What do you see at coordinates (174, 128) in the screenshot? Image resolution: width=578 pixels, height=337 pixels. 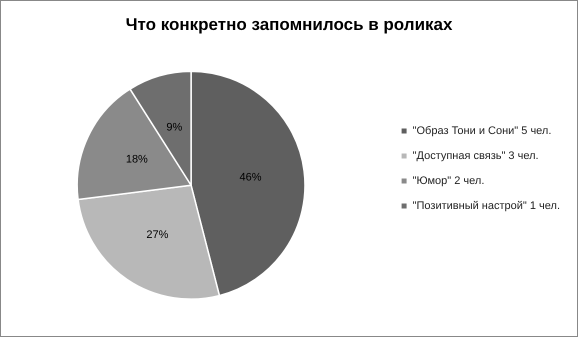 I see `data-label: 9%` at bounding box center [174, 128].